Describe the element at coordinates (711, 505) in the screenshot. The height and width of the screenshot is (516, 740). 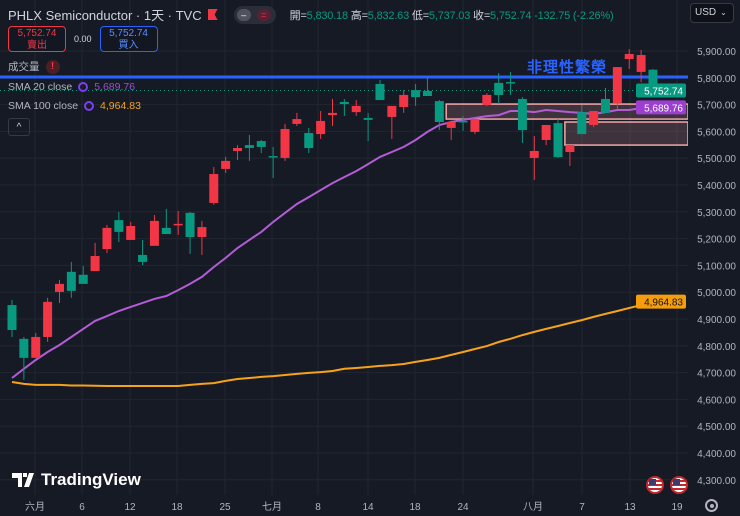
I see `settings-gear-icon` at that location.